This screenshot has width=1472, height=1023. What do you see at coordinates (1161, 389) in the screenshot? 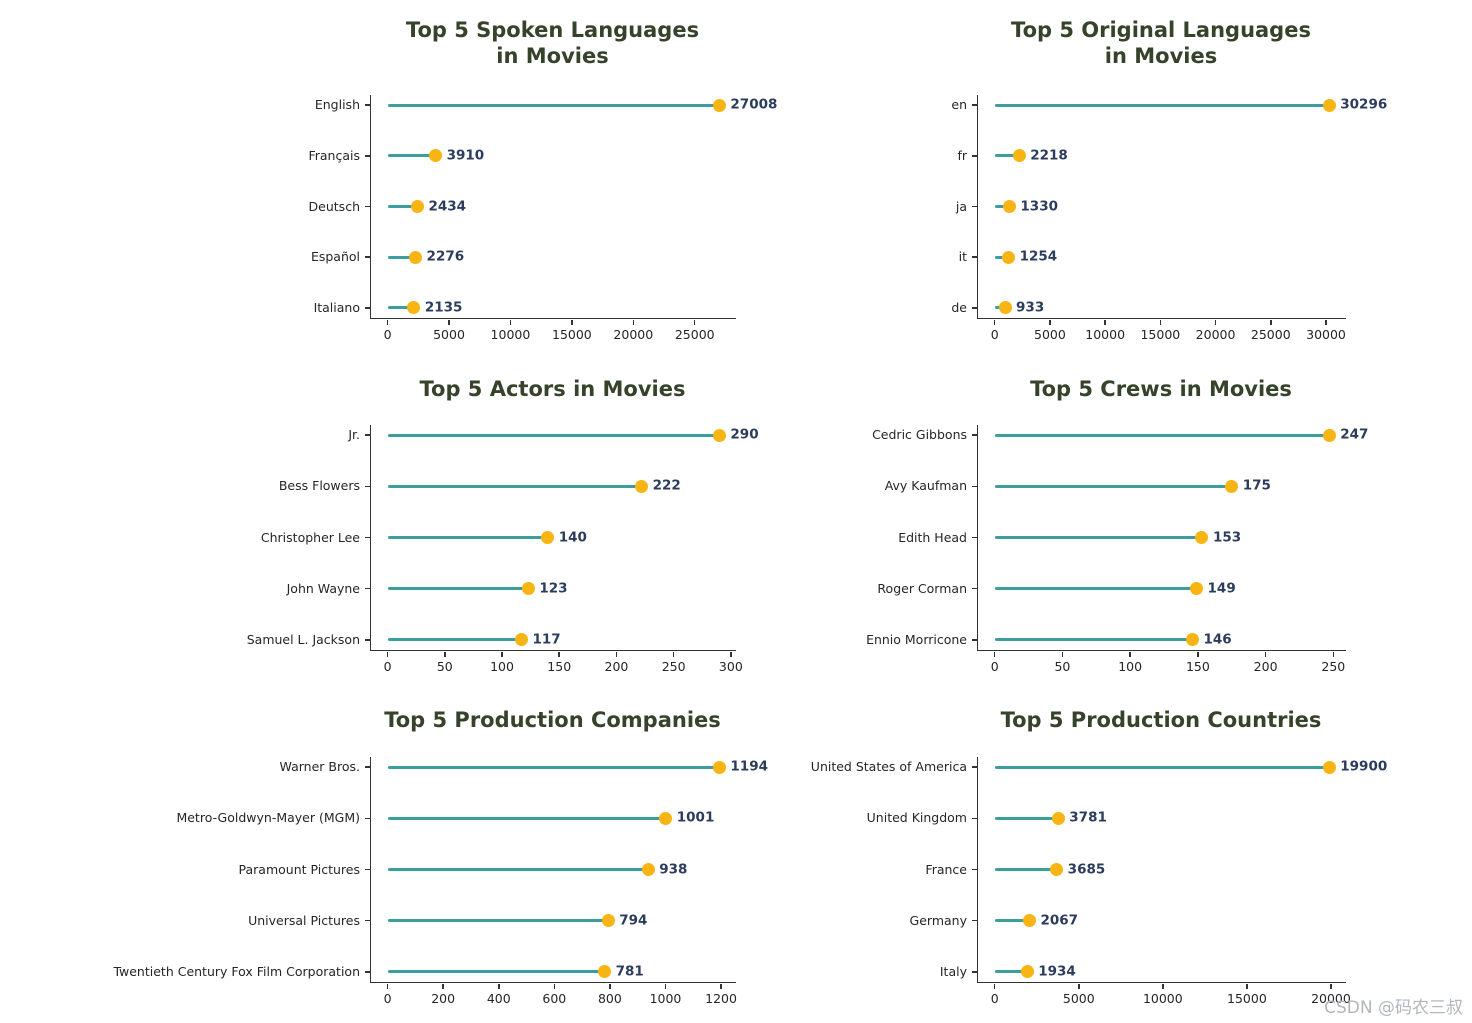
I see `chart-title-line: Top 5 Crews in Movies` at bounding box center [1161, 389].